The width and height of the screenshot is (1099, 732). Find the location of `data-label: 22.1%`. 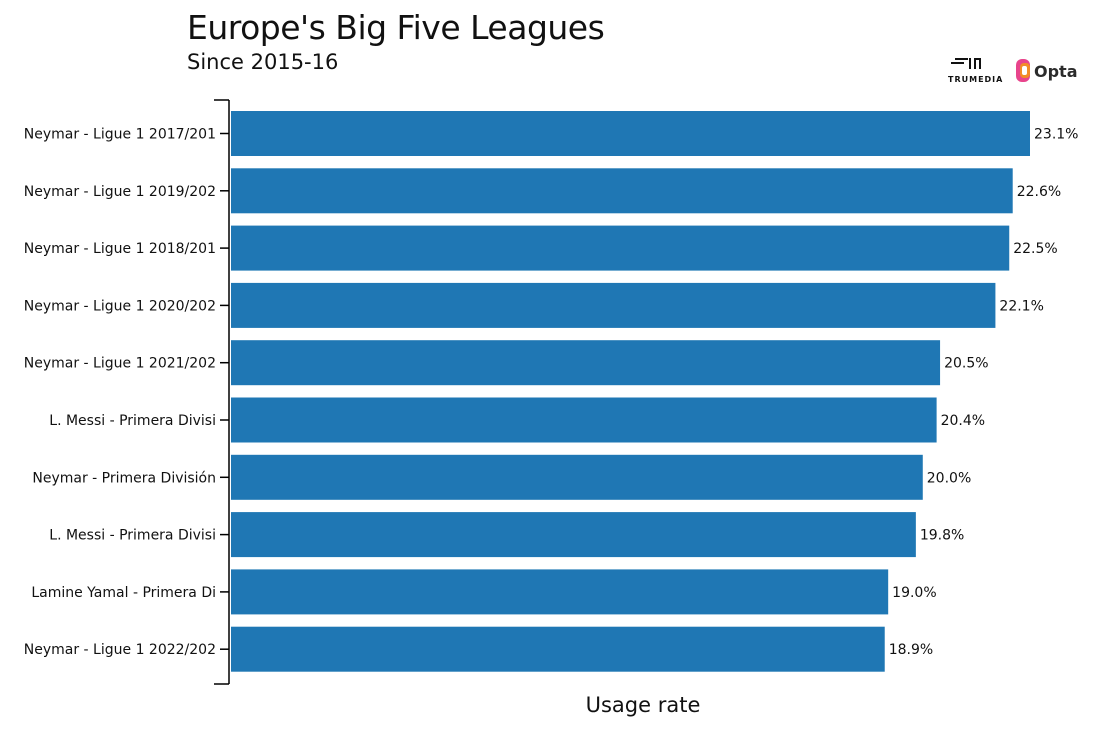

data-label: 22.1% is located at coordinates (1021, 306).